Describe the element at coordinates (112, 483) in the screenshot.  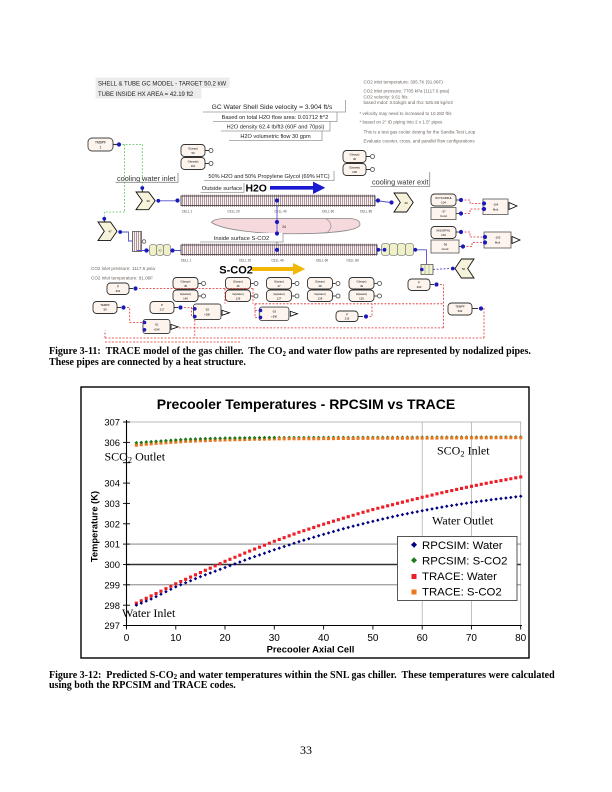
I see `svg-text: 304` at that location.